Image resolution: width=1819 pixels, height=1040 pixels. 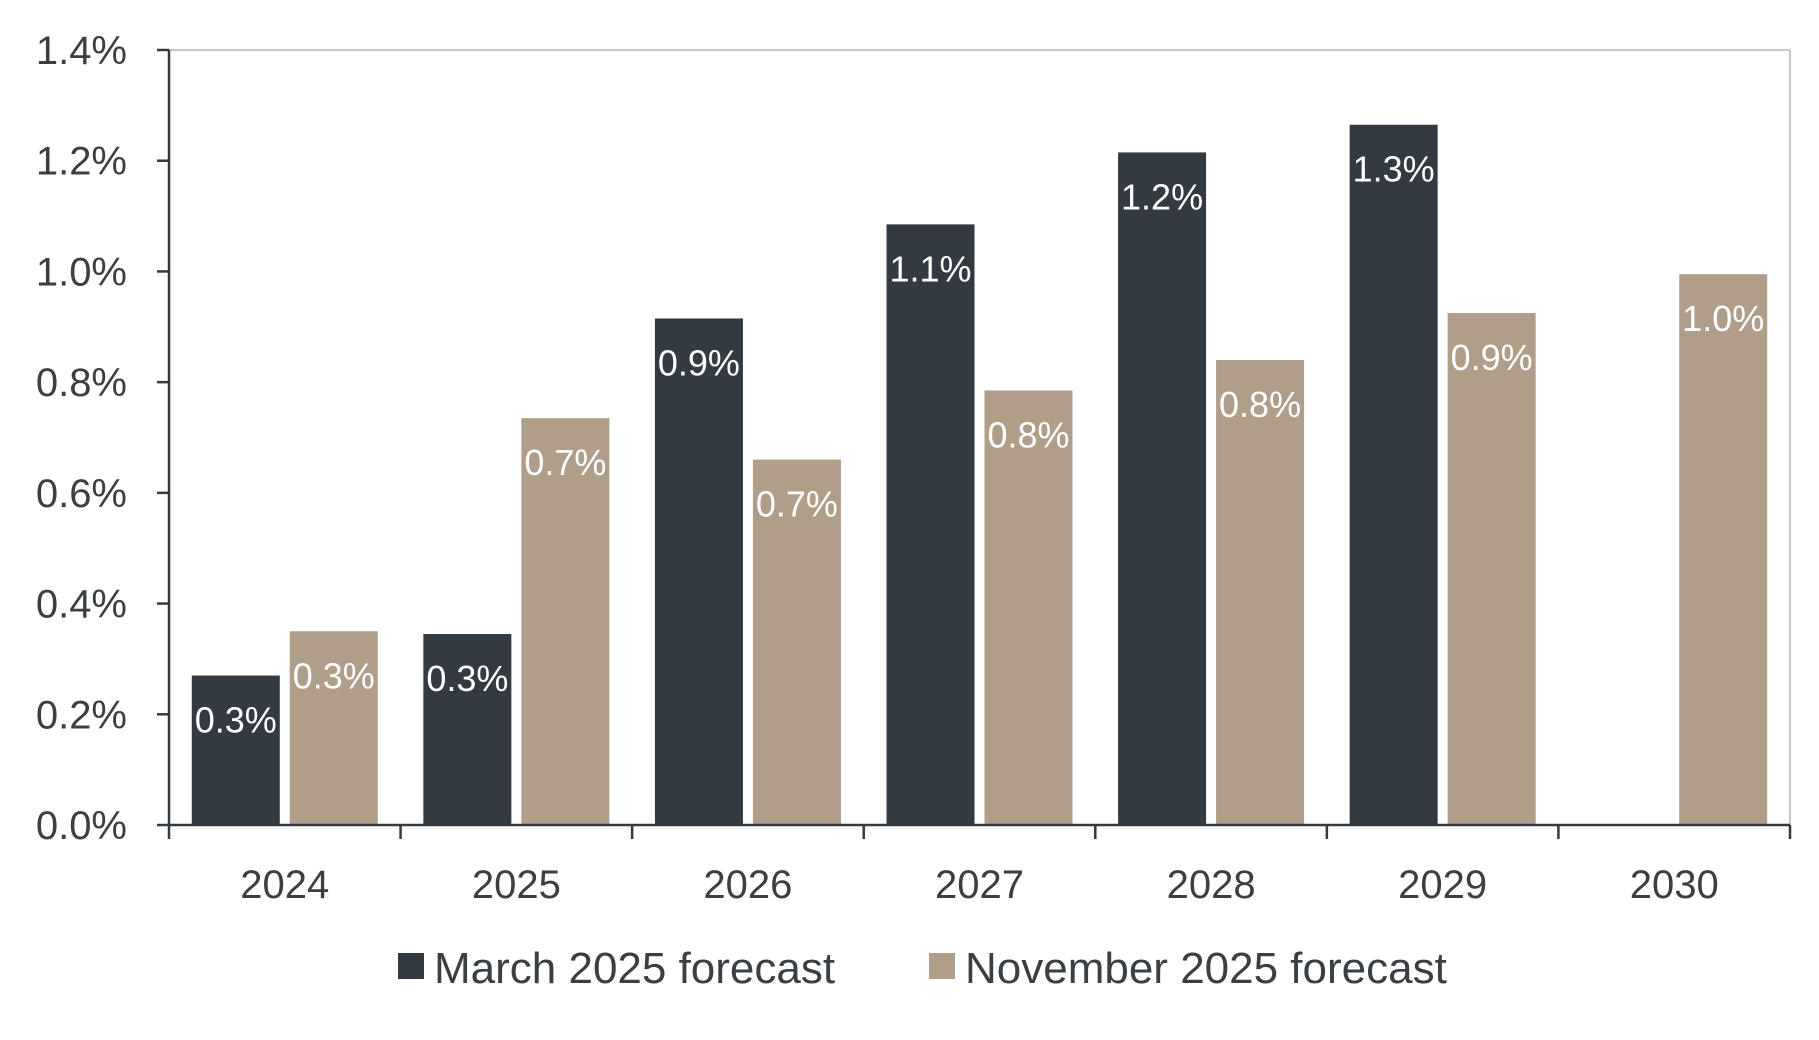 What do you see at coordinates (1393, 475) in the screenshot?
I see `bar-march-2029` at bounding box center [1393, 475].